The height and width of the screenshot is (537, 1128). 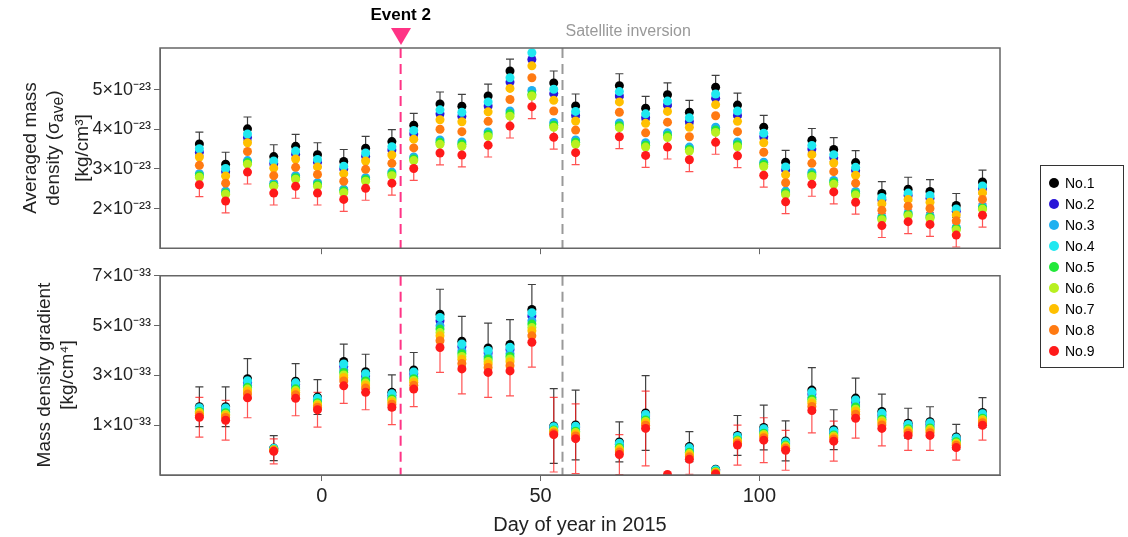 What do you see at coordinates (121, 128) in the screenshot?
I see `y-tick-label: 4×10⁻²³` at bounding box center [121, 128].